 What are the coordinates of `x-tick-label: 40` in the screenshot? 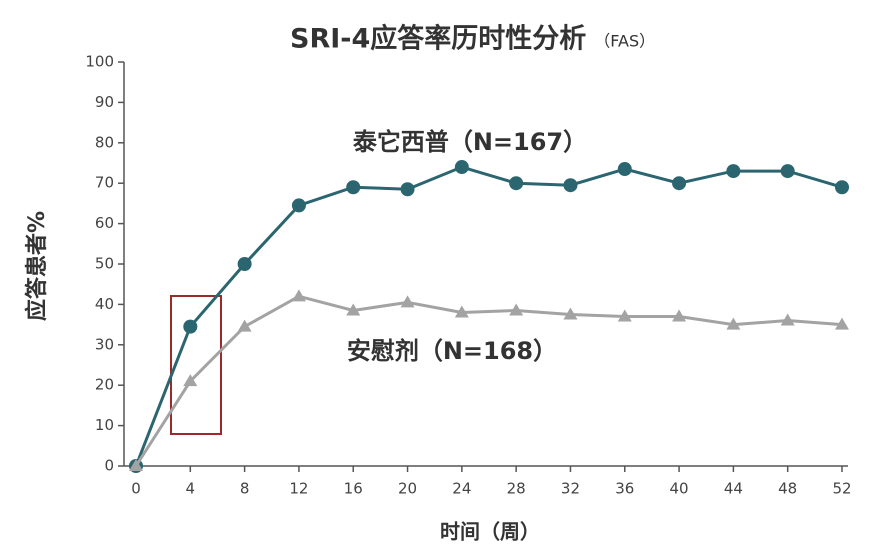 It's located at (679, 489).